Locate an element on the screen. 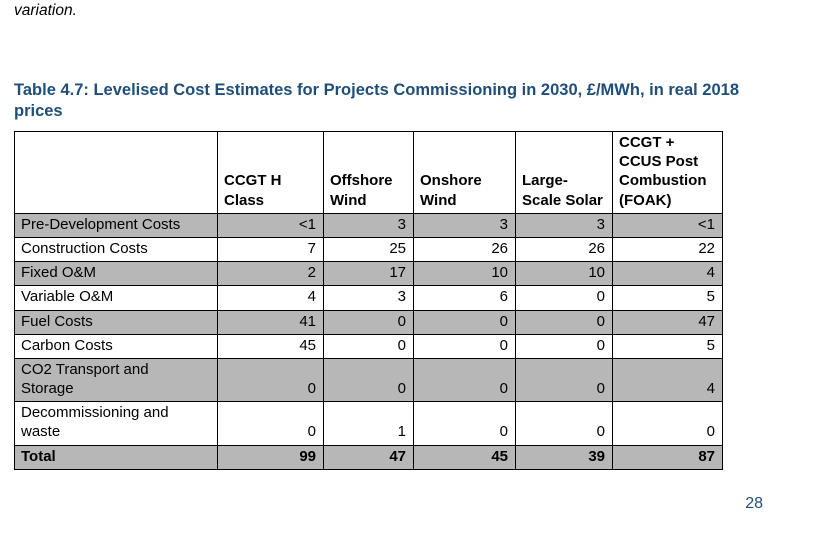 Image resolution: width=816 pixels, height=537 pixels. table-row: Pre-Development Costs <1 3 3 3 <1 is located at coordinates (368, 225).